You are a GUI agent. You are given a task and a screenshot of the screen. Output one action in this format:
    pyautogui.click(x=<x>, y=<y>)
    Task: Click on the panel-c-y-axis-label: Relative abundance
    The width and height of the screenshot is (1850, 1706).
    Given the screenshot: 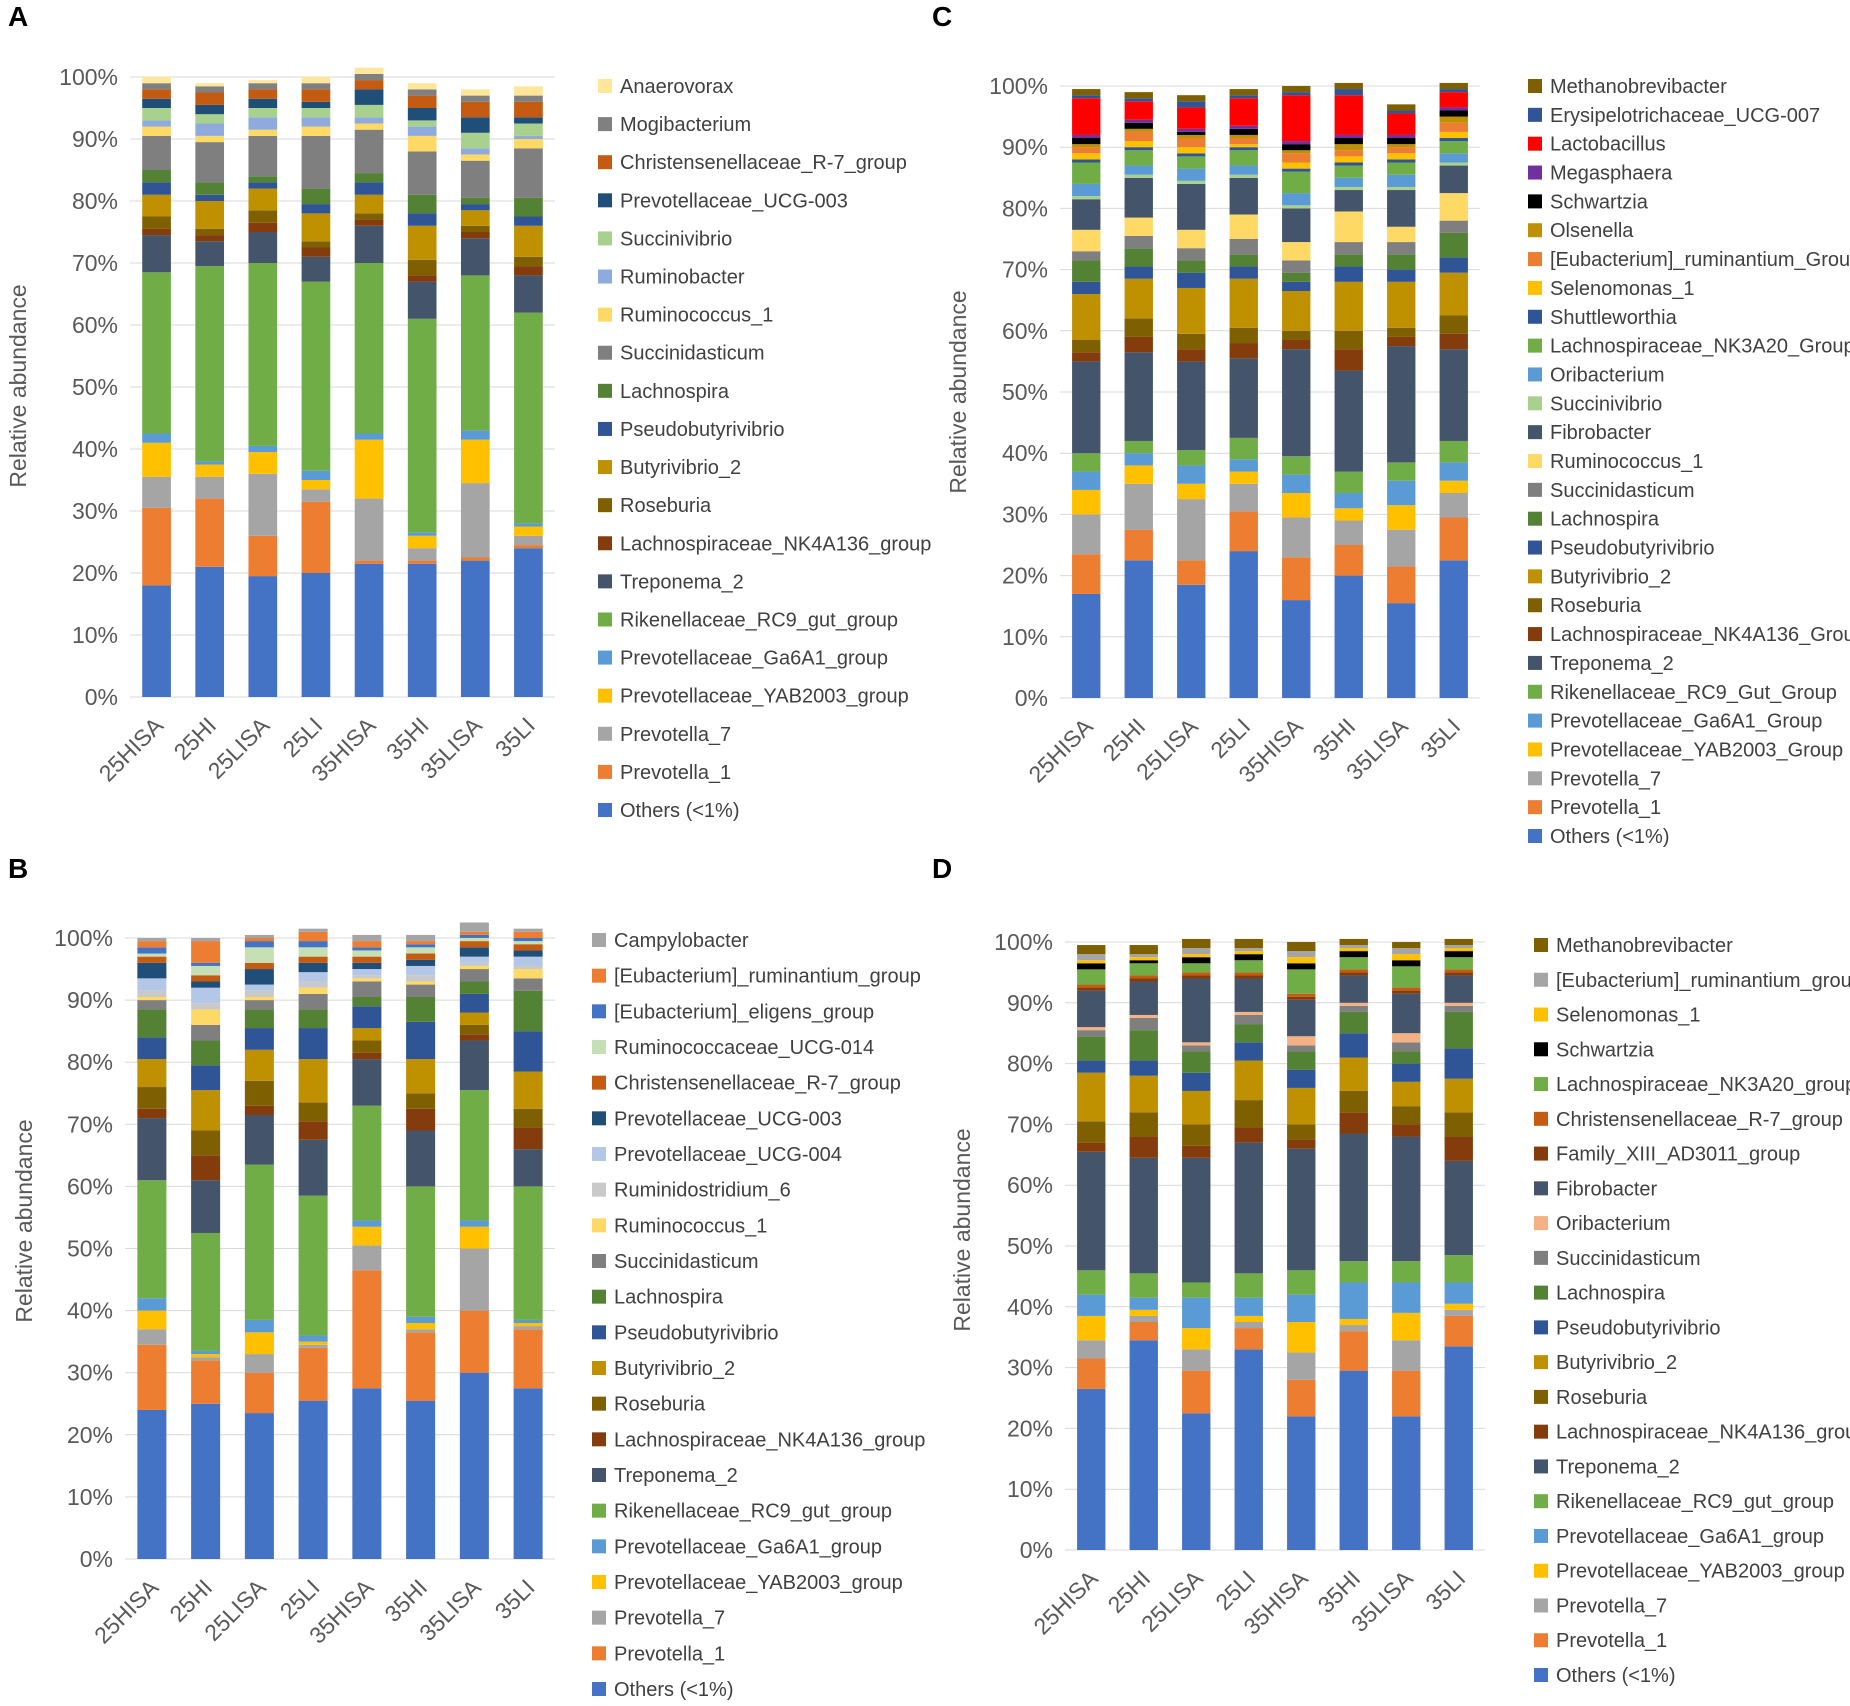 What is the action you would take?
    pyautogui.click(x=958, y=391)
    